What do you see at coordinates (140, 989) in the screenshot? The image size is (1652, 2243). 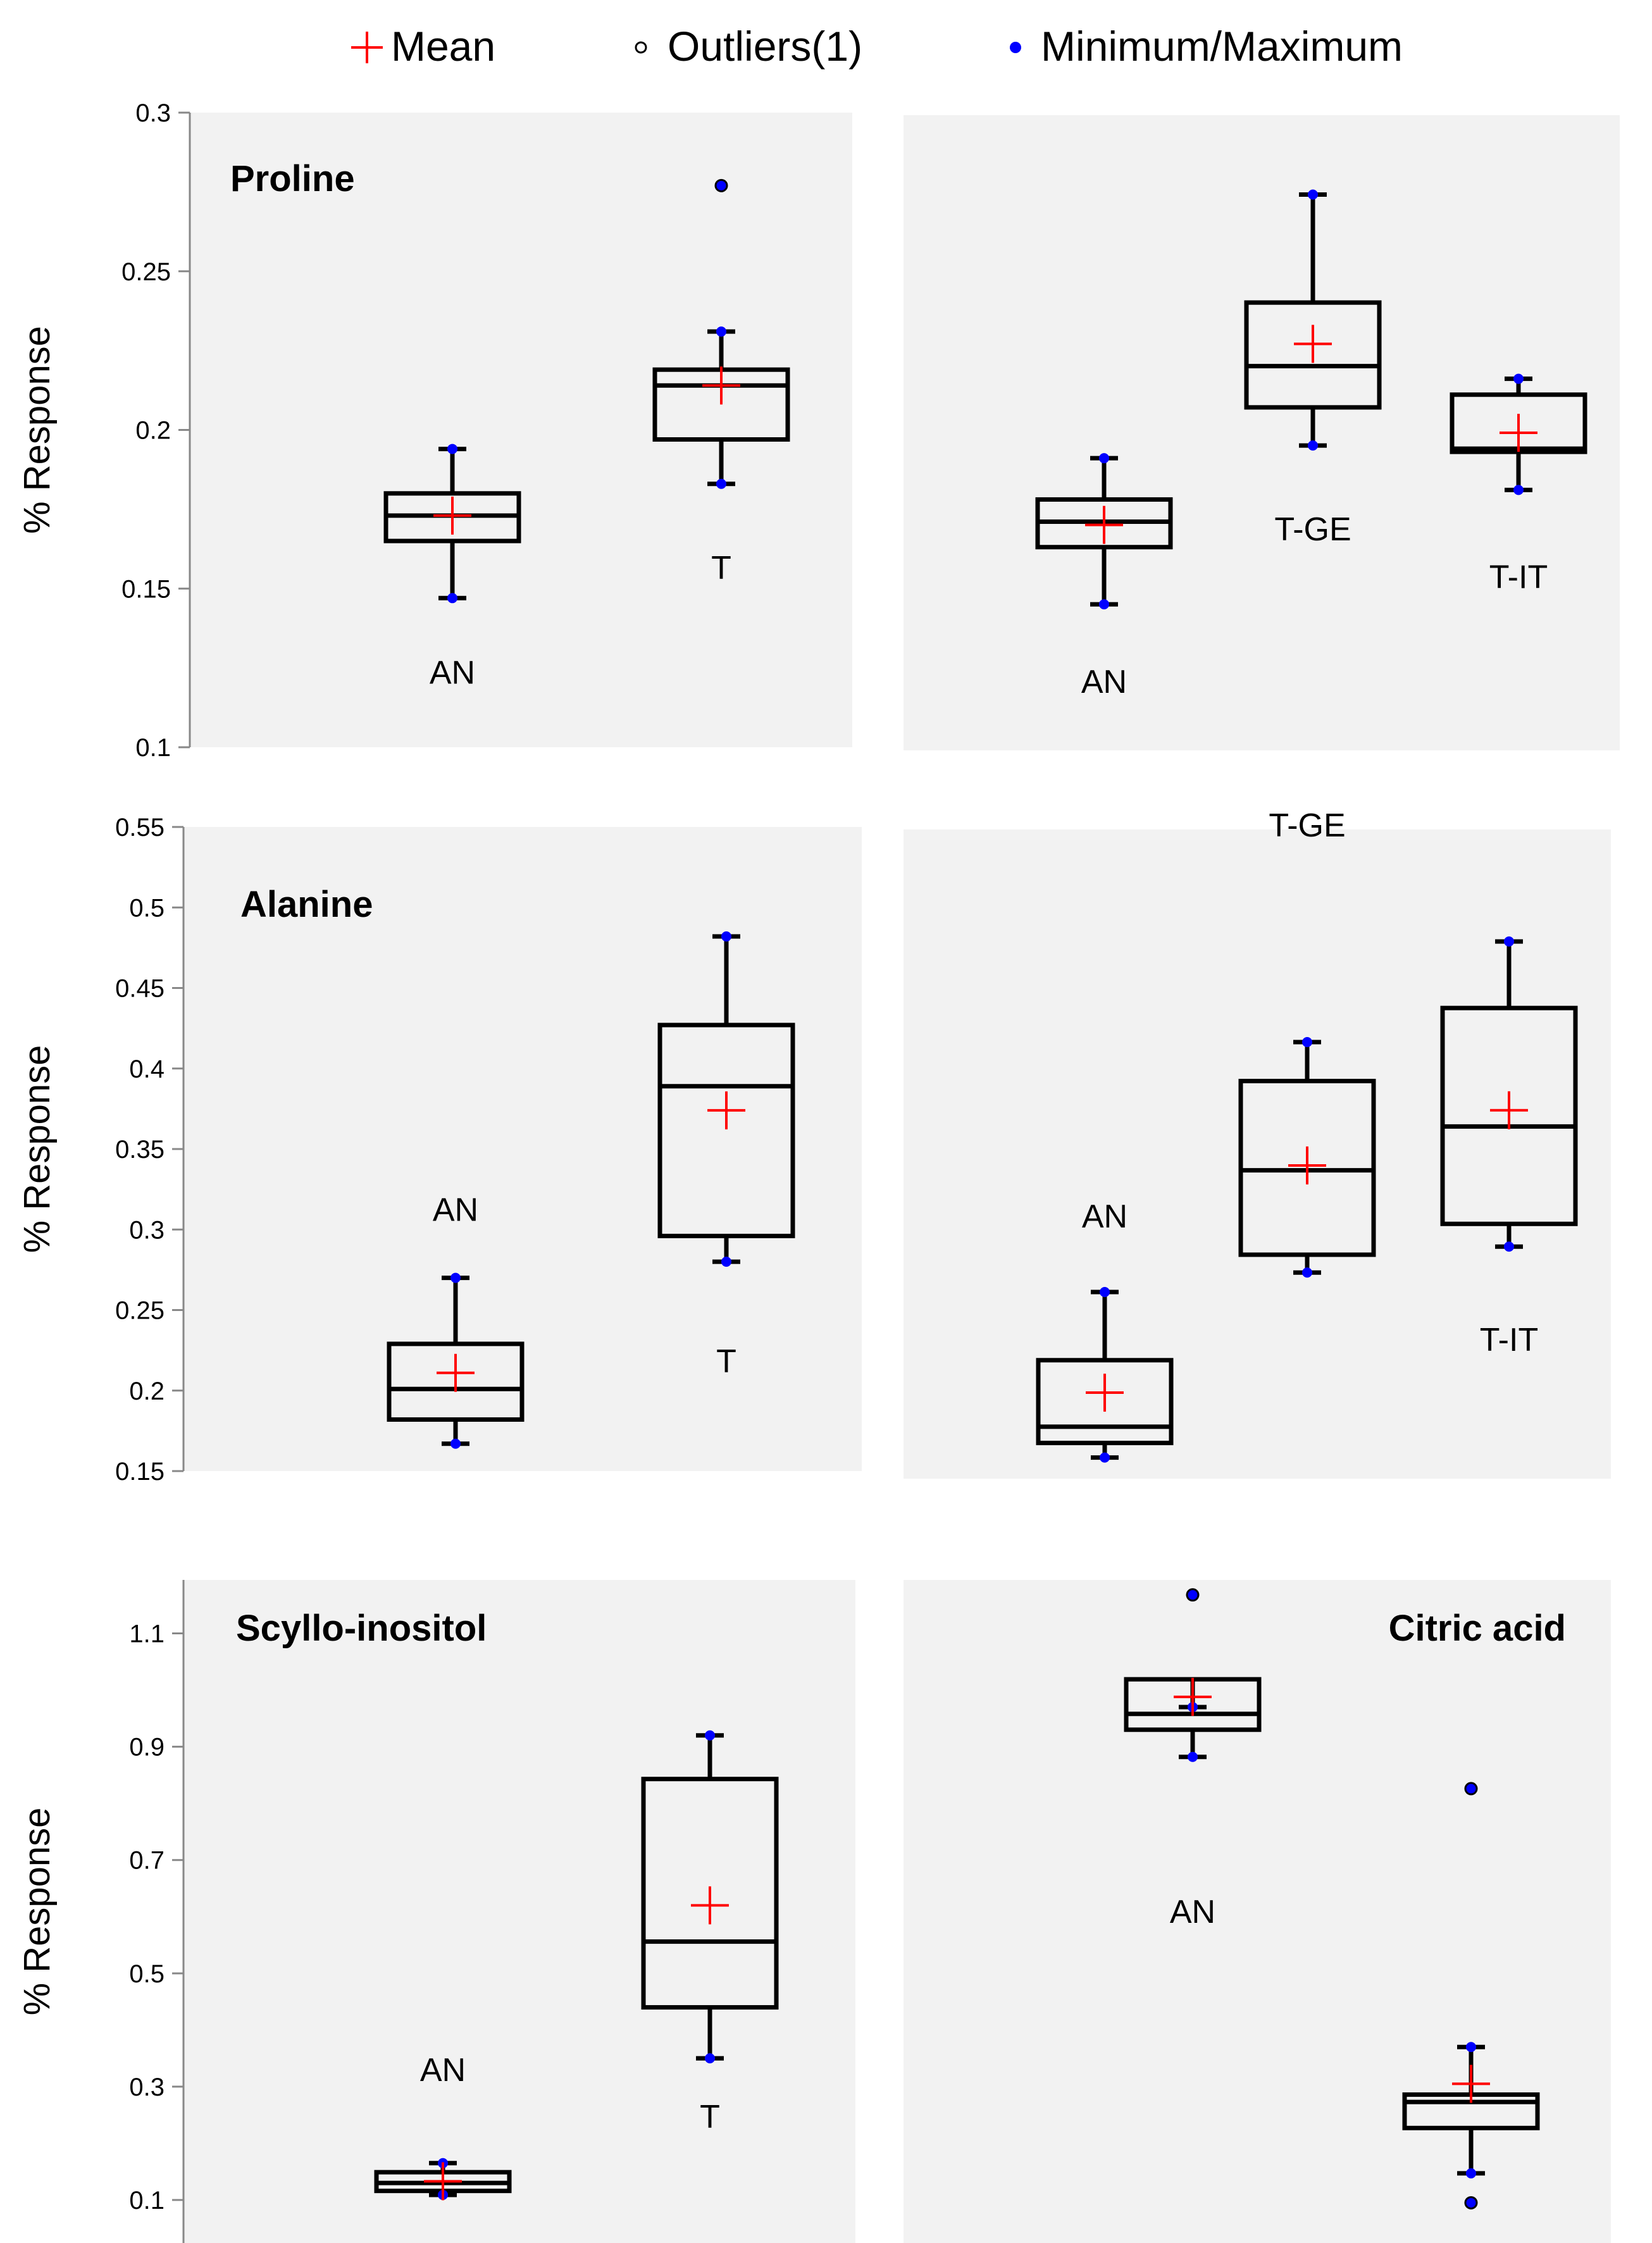 I see `y-tick-label: 0.45` at bounding box center [140, 989].